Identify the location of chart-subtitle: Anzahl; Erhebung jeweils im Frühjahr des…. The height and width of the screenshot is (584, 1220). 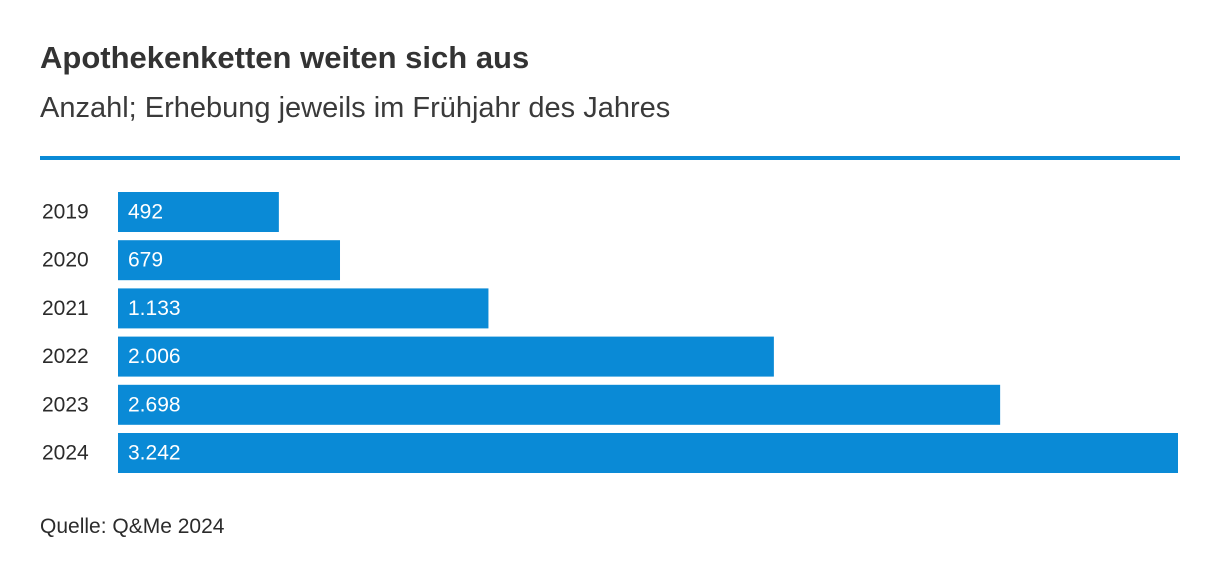
(355, 108).